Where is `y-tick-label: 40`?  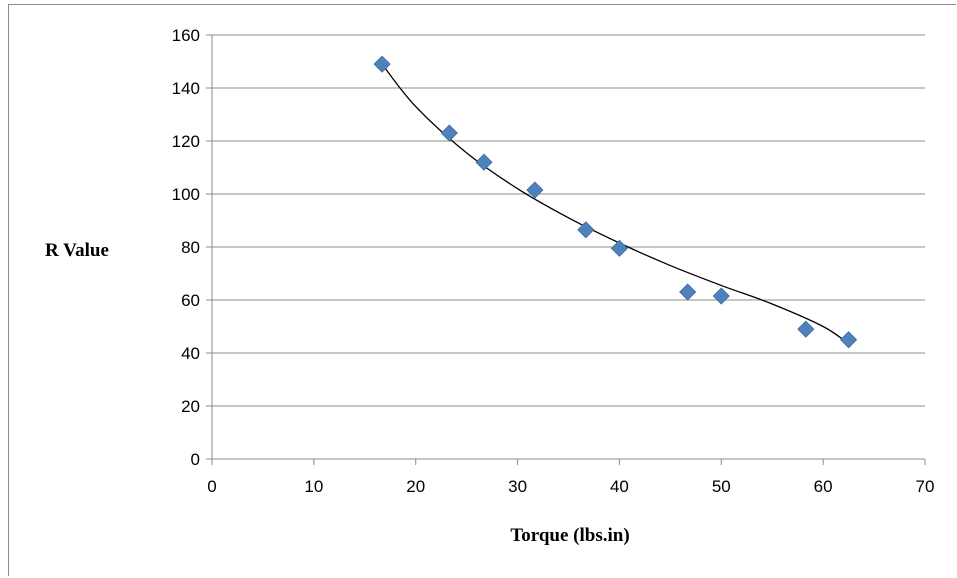 y-tick-label: 40 is located at coordinates (190, 353).